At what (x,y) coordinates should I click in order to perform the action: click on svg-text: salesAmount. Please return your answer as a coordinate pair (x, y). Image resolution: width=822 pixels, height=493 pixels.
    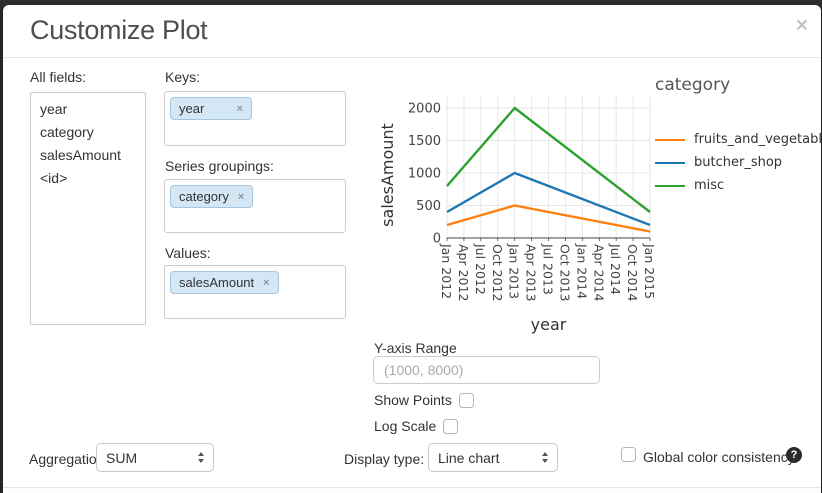
    Looking at the image, I should click on (387, 175).